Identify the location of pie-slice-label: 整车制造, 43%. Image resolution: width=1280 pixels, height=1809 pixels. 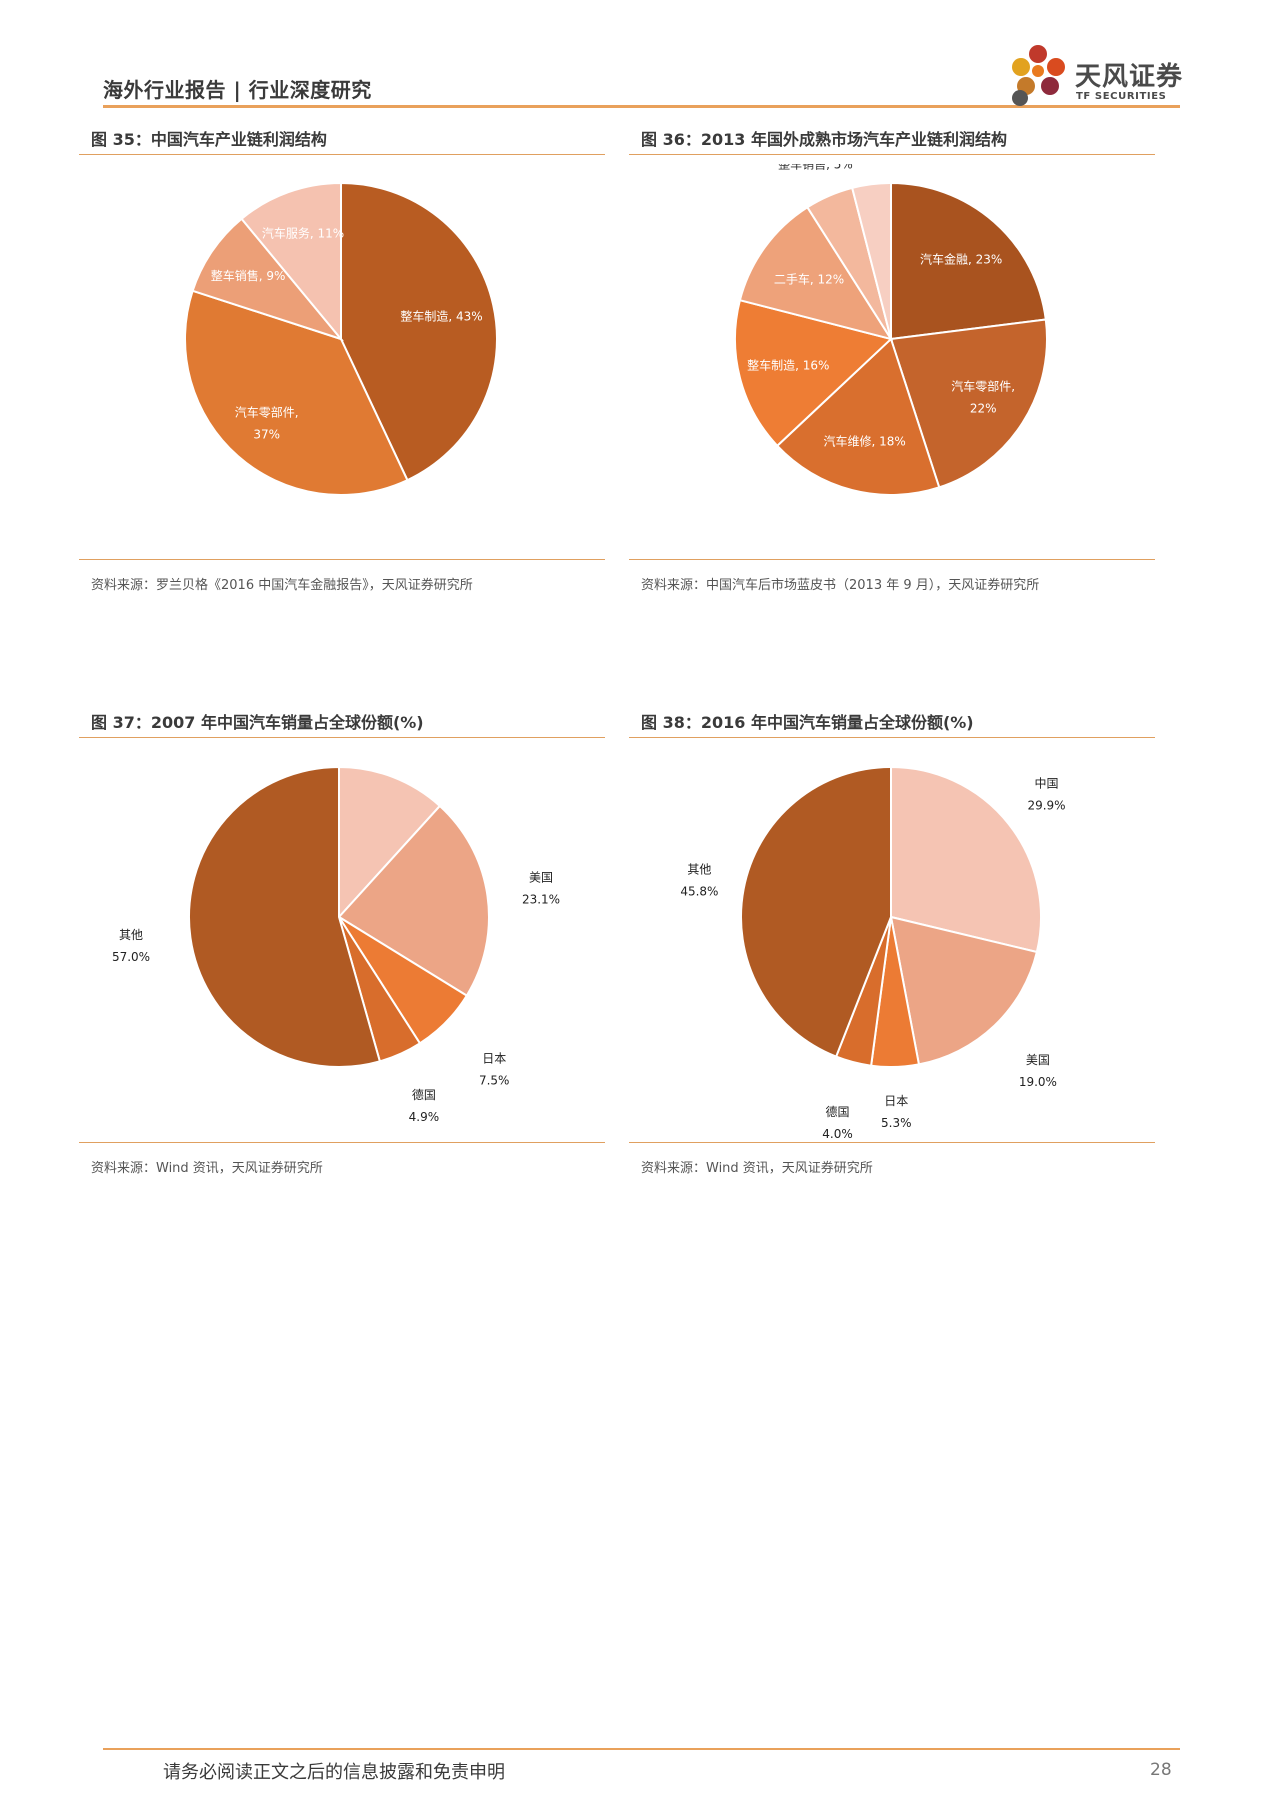
(441, 316).